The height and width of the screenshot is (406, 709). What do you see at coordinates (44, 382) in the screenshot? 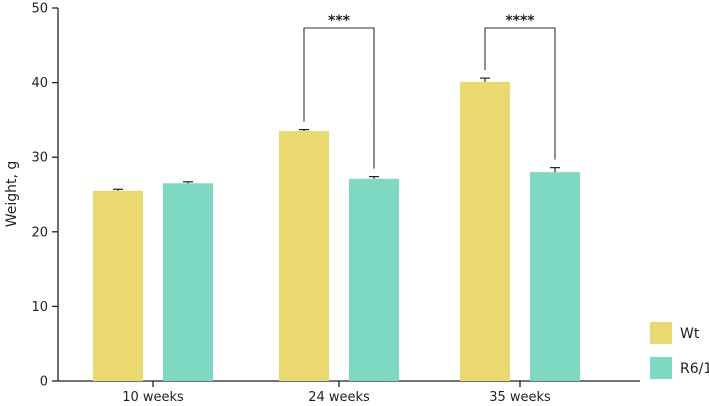
I see `y-tick-label: 0` at bounding box center [44, 382].